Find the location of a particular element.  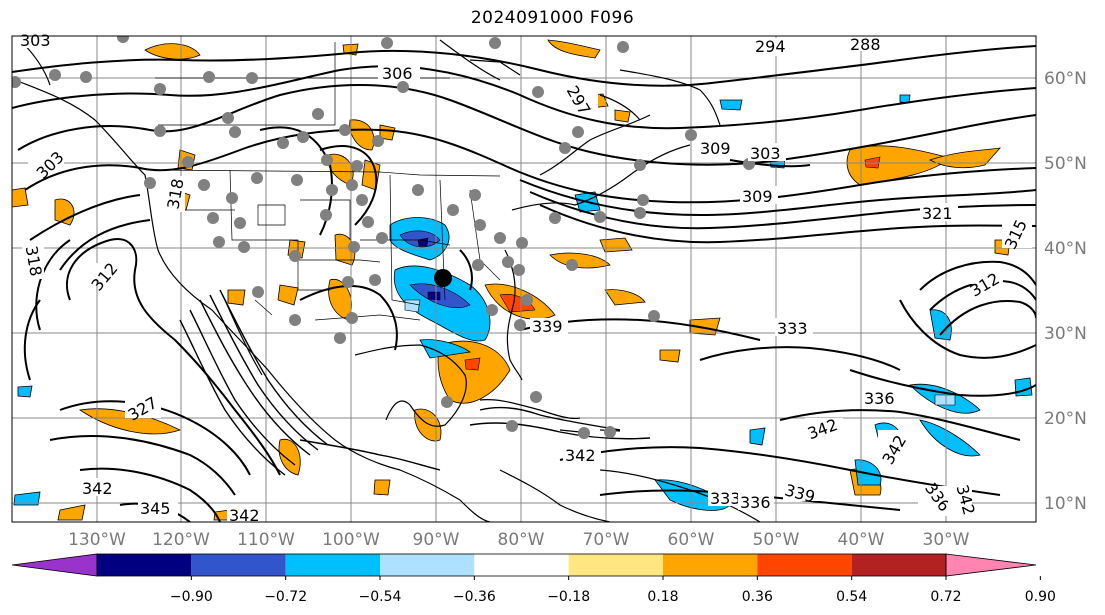

lat-label: 60°N is located at coordinates (1065, 79).